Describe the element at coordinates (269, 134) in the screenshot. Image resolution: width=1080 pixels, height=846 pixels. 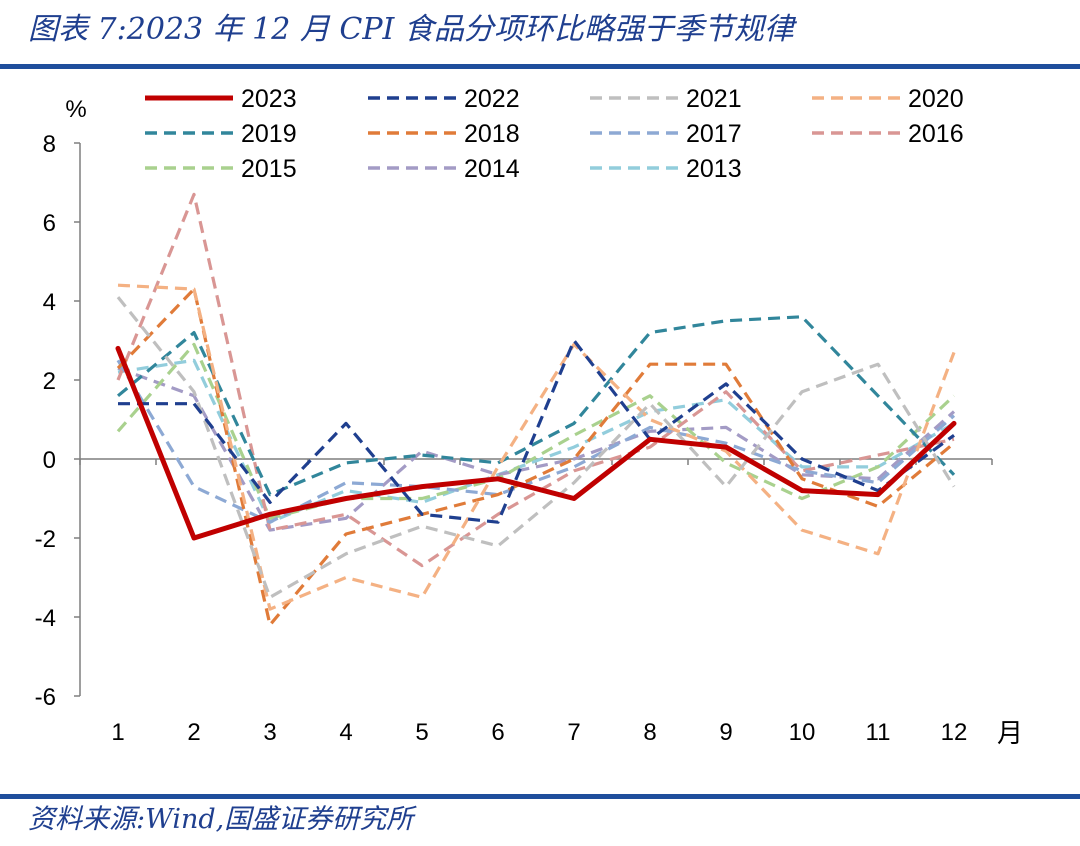
I see `legend-label-2019: 2019` at that location.